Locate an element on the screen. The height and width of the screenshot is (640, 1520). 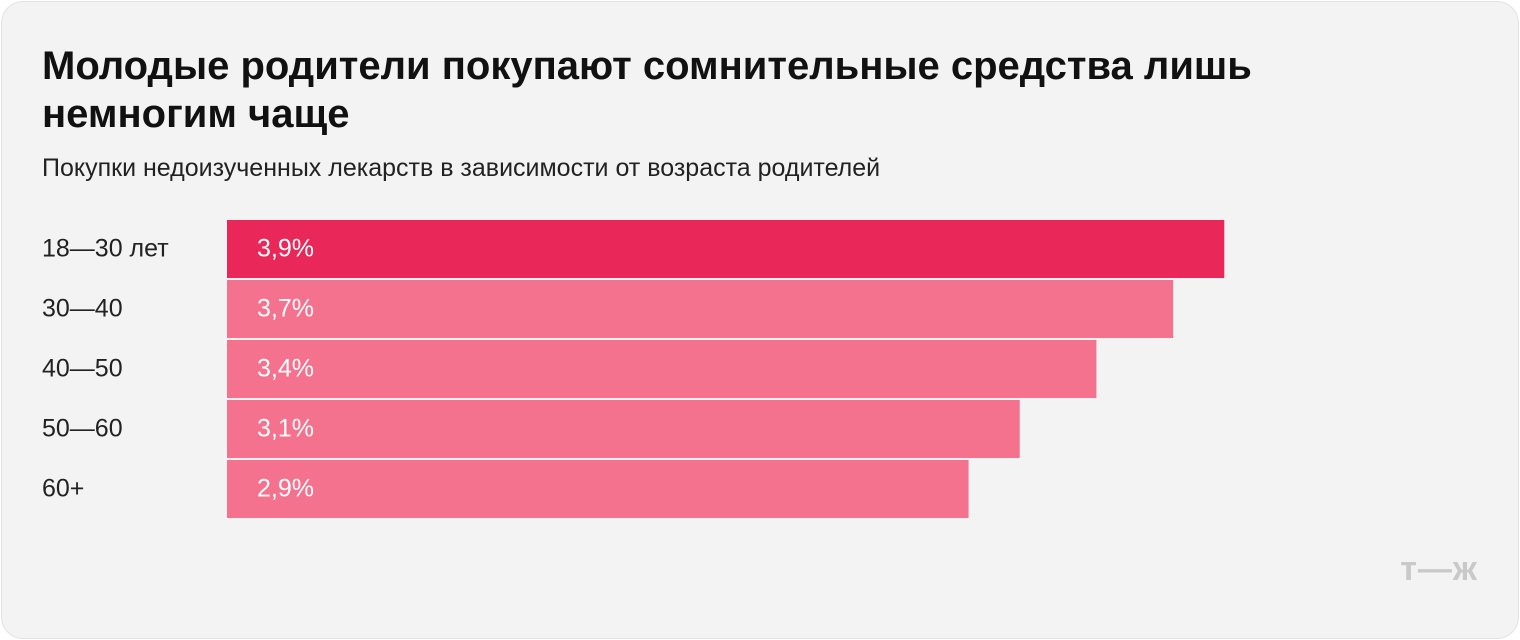
value-label: 3,4% is located at coordinates (285, 369).